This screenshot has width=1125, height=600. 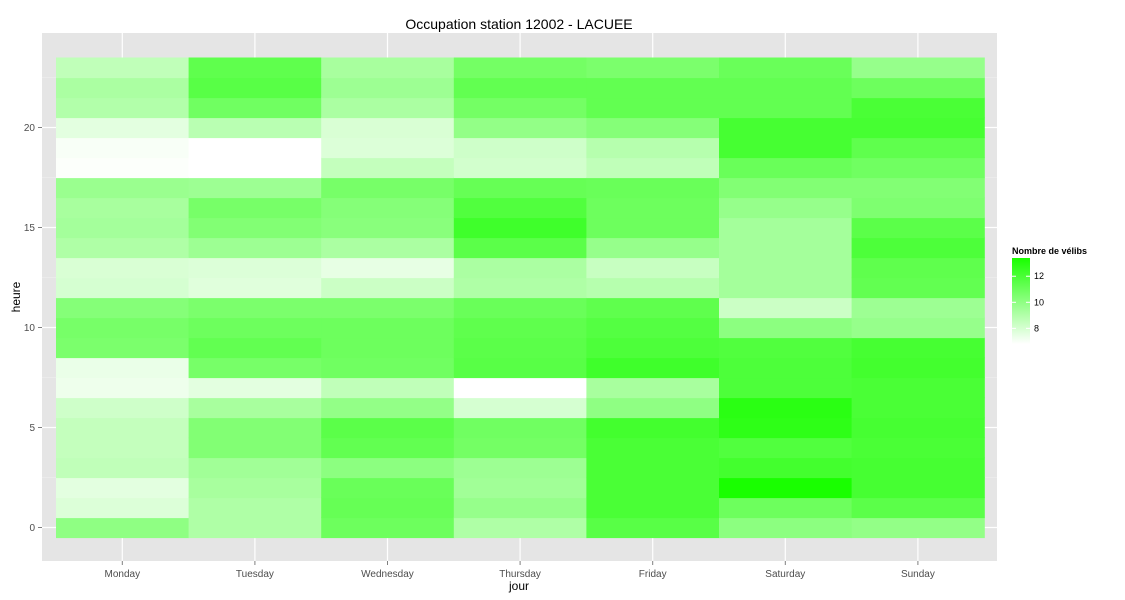 I want to click on legend-tick-label: 10, so click(x=1039, y=302).